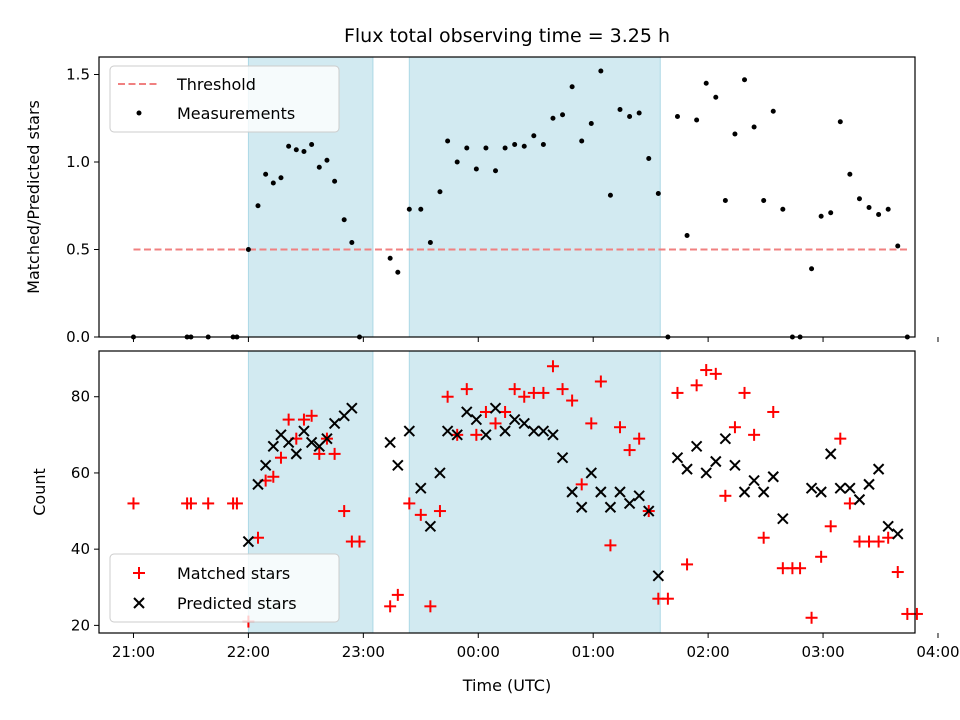 This screenshot has height=720, width=960. I want to click on y-tick-label: 80, so click(80, 397).